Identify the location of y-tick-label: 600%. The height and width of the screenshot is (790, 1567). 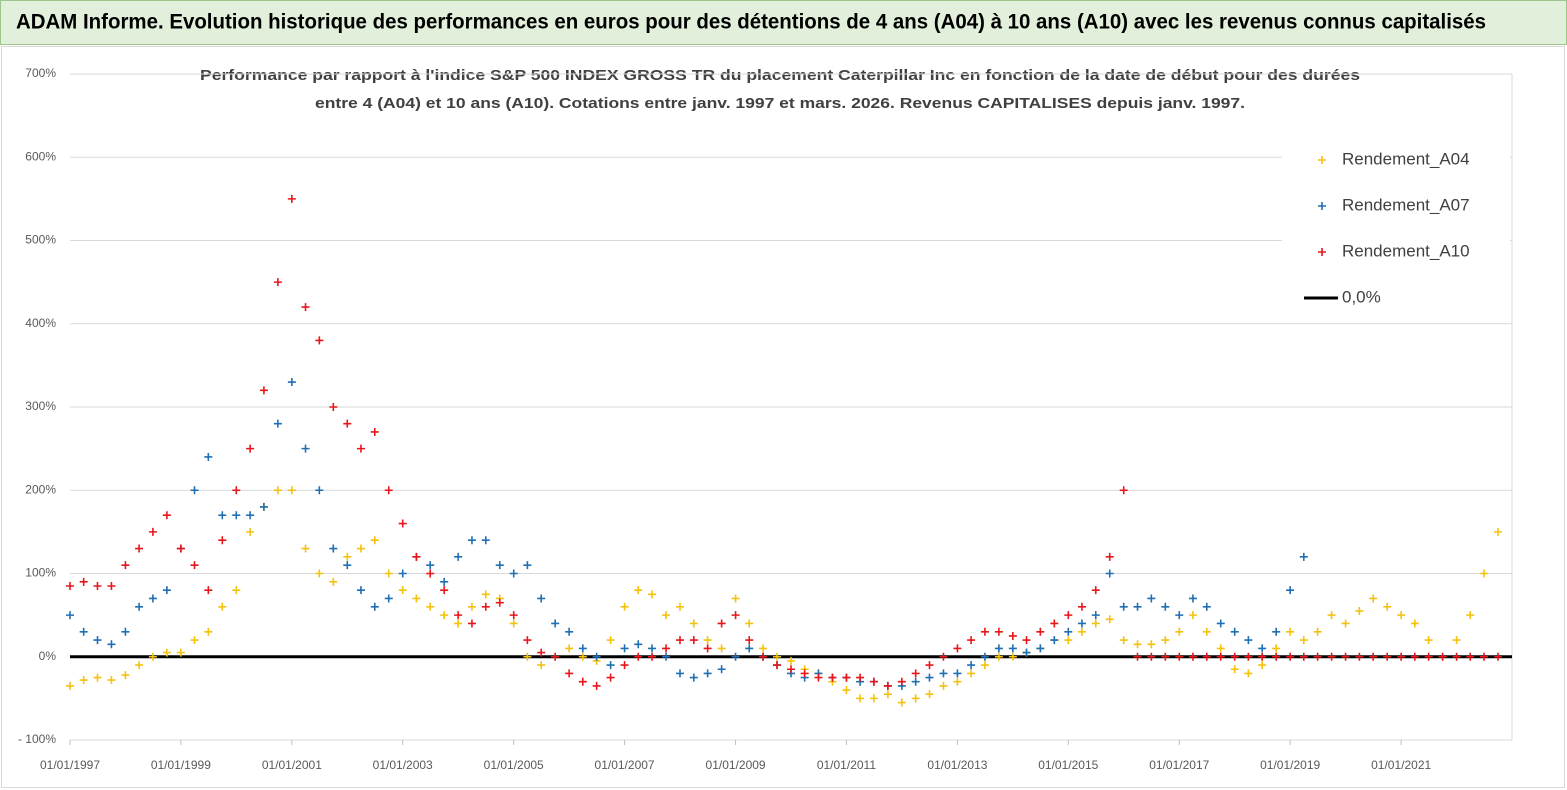
(40, 156).